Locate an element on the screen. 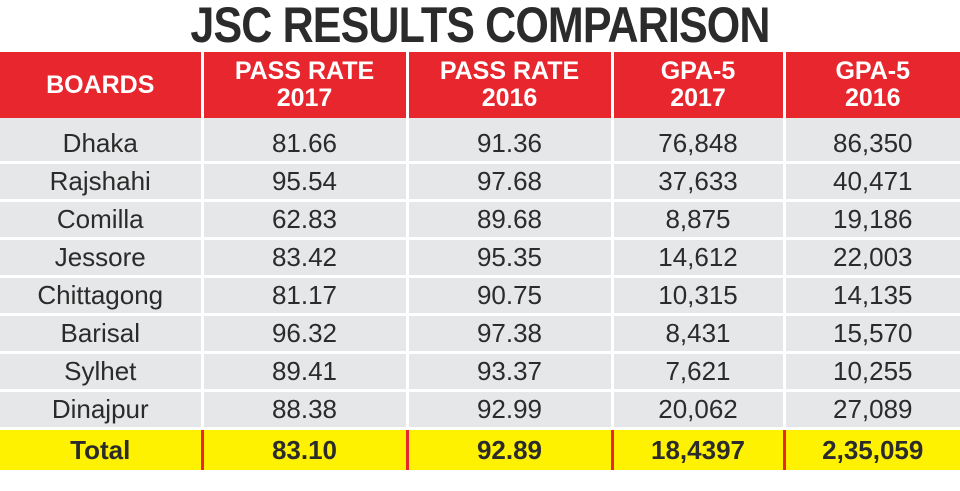 The image size is (960, 491). cell-gpa5-2016: 15,570 is located at coordinates (871, 333).